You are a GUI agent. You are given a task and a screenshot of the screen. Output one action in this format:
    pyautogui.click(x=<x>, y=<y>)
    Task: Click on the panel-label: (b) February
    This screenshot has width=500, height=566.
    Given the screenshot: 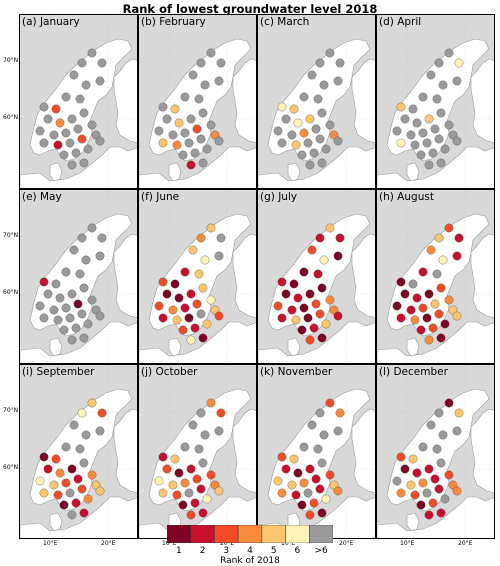 What is the action you would take?
    pyautogui.click(x=173, y=22)
    